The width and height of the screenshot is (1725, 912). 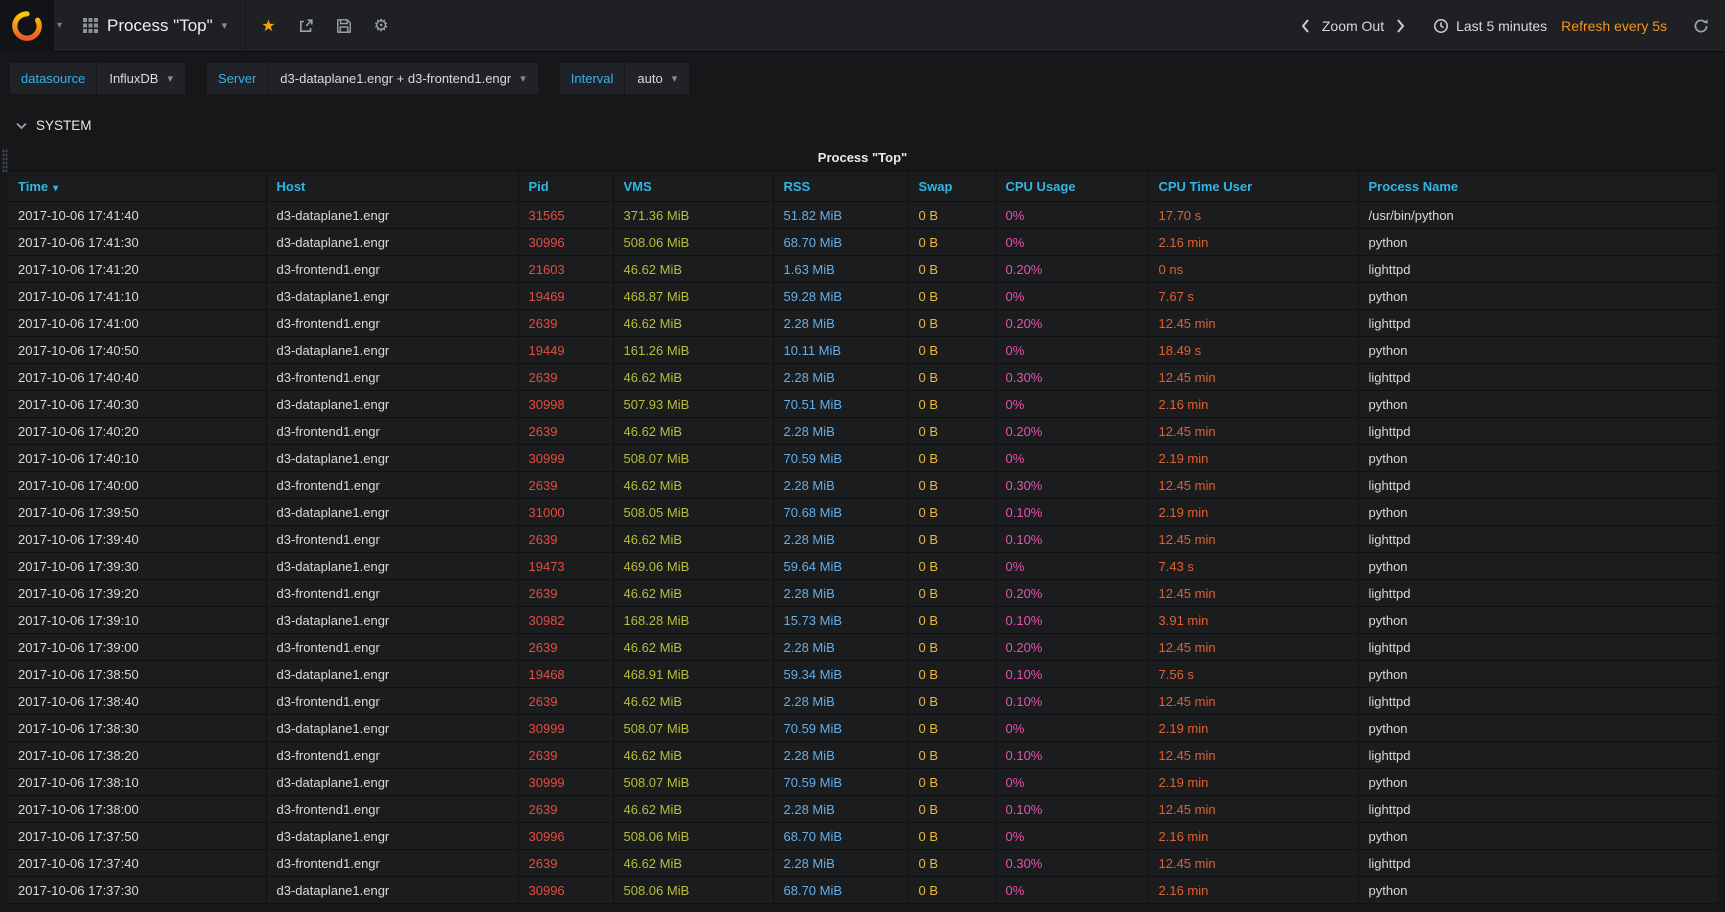 I want to click on dashboard-title: Process "Top", so click(x=160, y=25).